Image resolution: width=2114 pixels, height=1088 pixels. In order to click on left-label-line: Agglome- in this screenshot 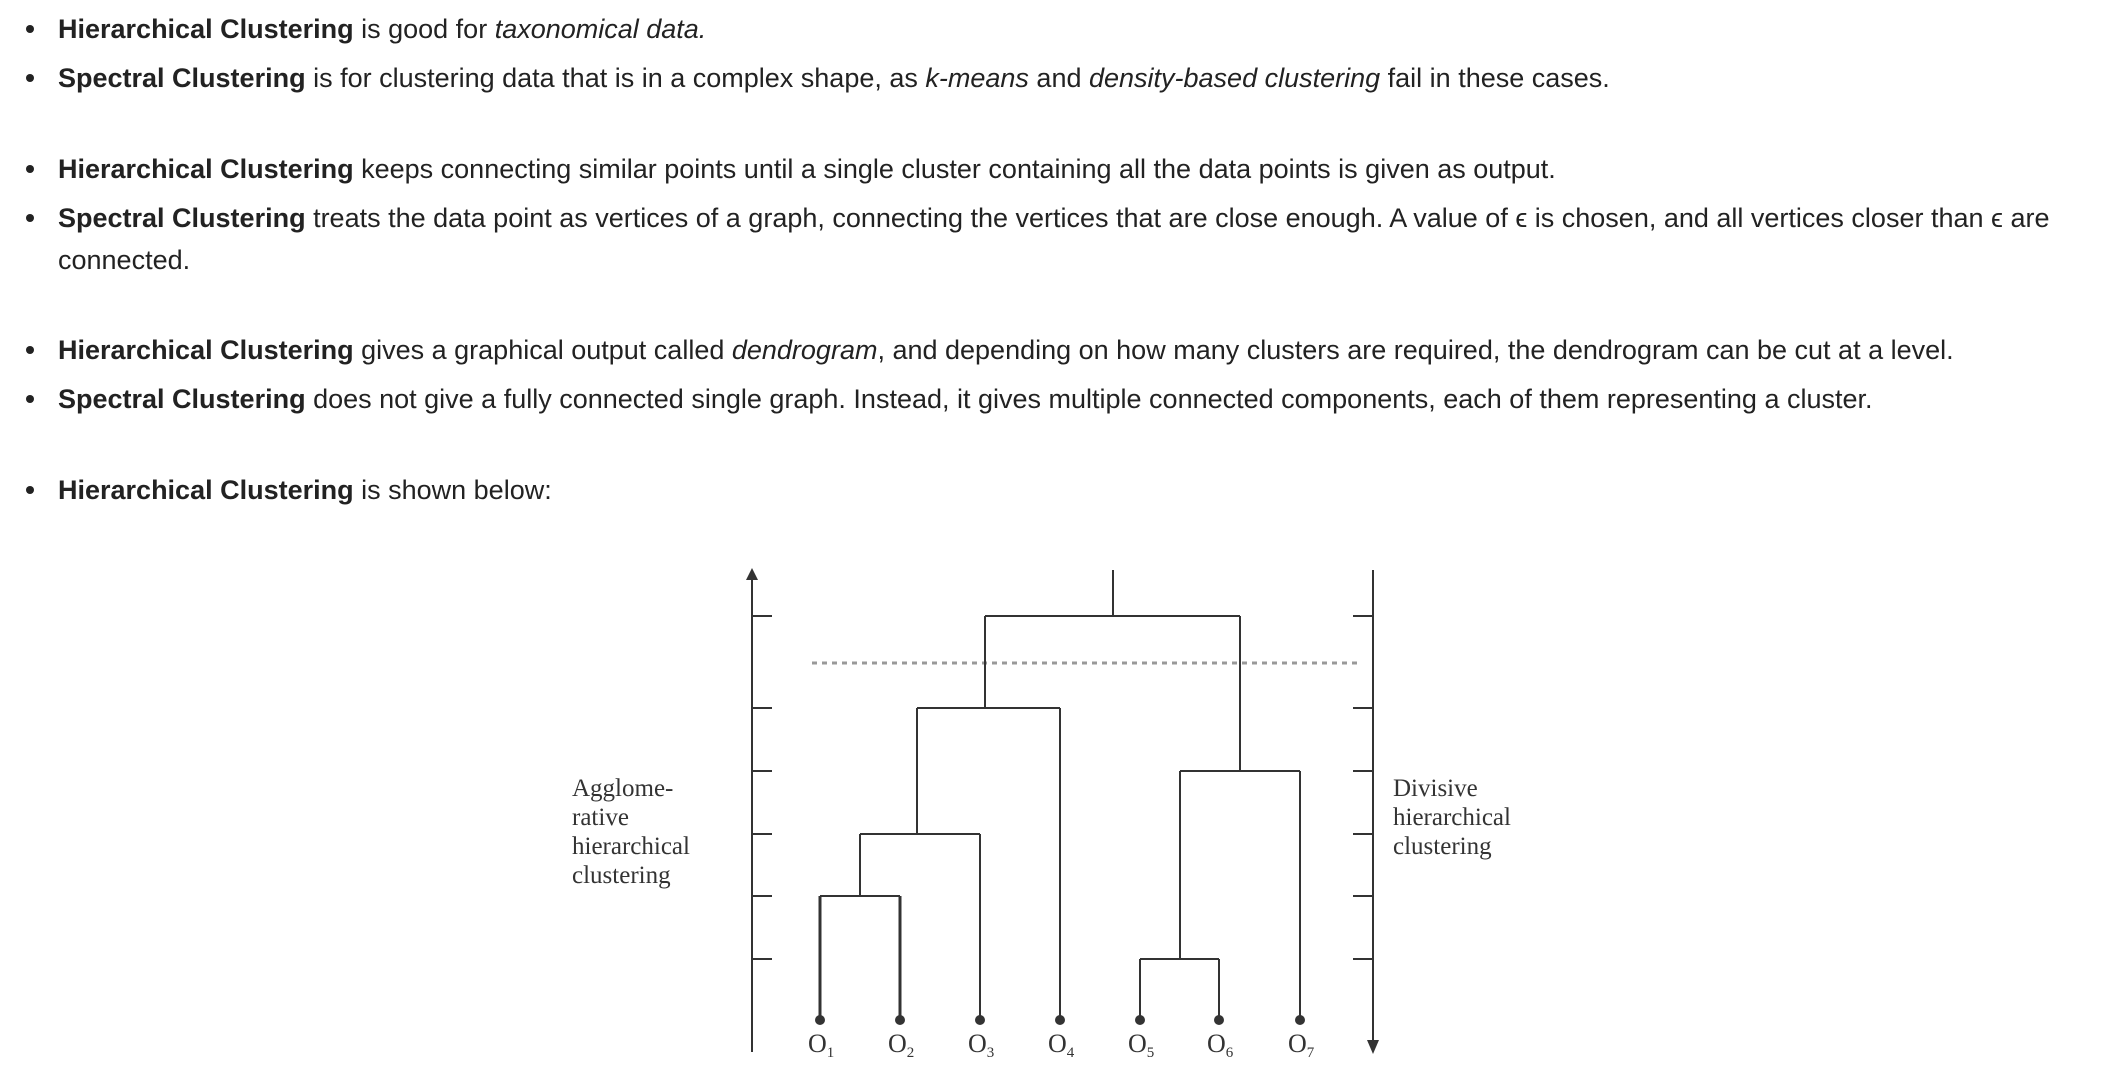, I will do `click(622, 788)`.